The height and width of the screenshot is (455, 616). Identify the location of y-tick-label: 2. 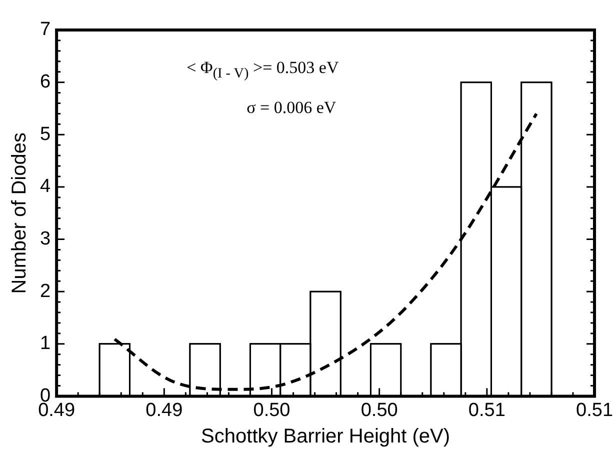
(45, 291).